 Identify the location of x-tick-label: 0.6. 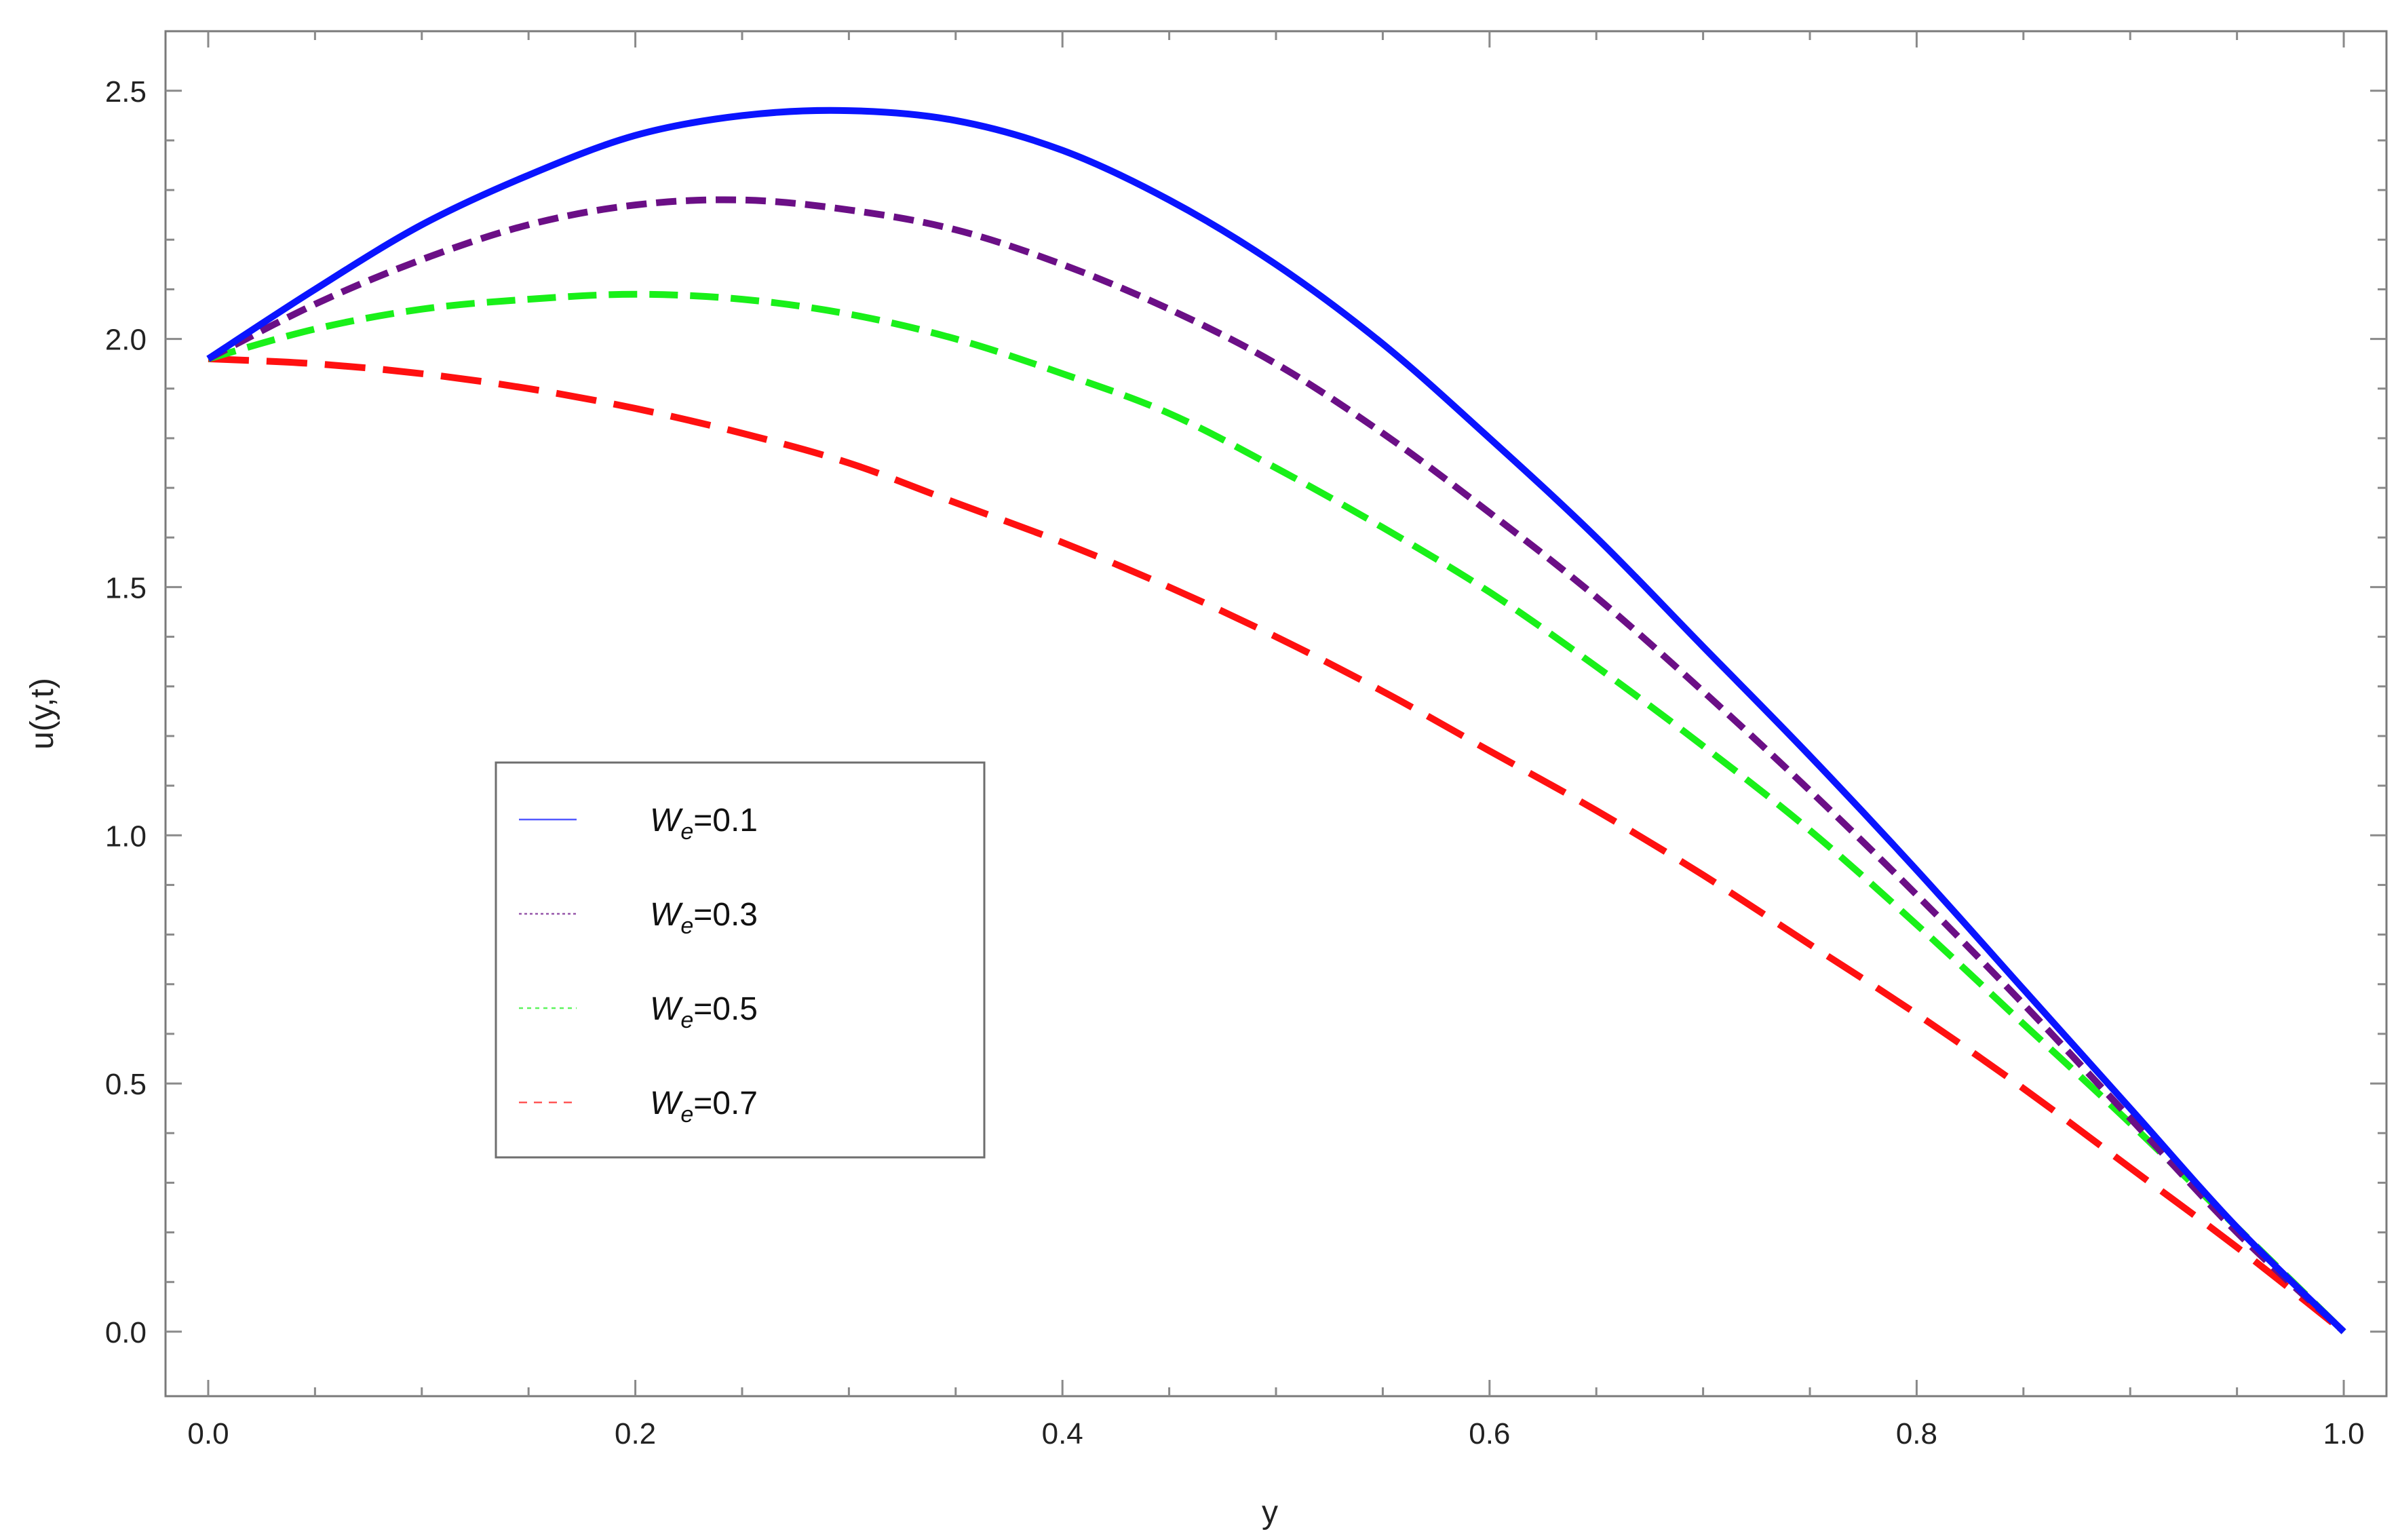
(1489, 1433).